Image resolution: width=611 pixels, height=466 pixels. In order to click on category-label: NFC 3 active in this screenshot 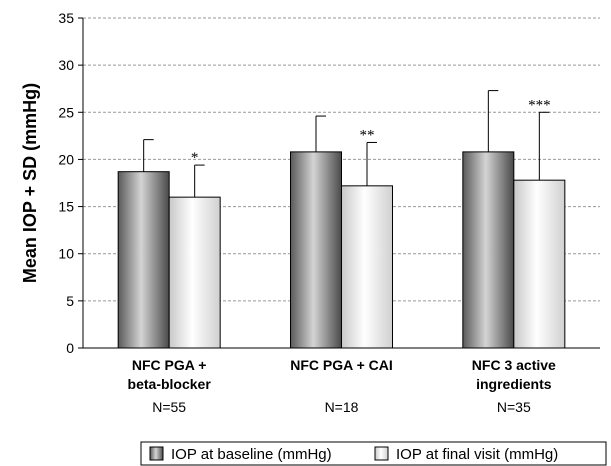, I will do `click(514, 365)`.